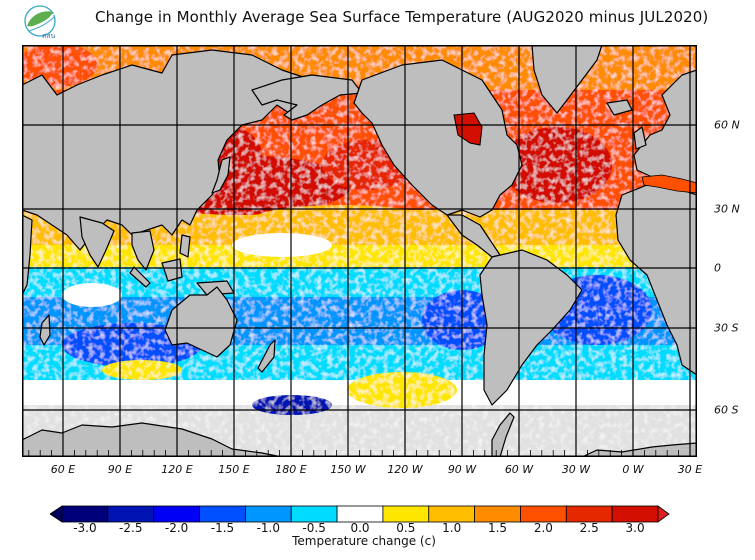  Describe the element at coordinates (176, 528) in the screenshot. I see `colorbar-tick-label: -2.0` at that location.